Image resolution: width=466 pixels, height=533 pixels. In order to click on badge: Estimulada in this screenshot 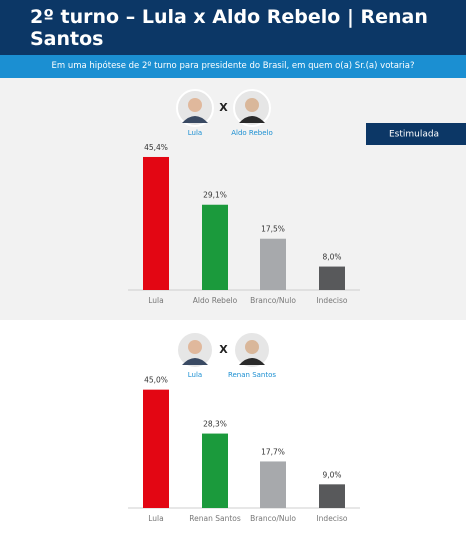, I will do `click(414, 135)`.